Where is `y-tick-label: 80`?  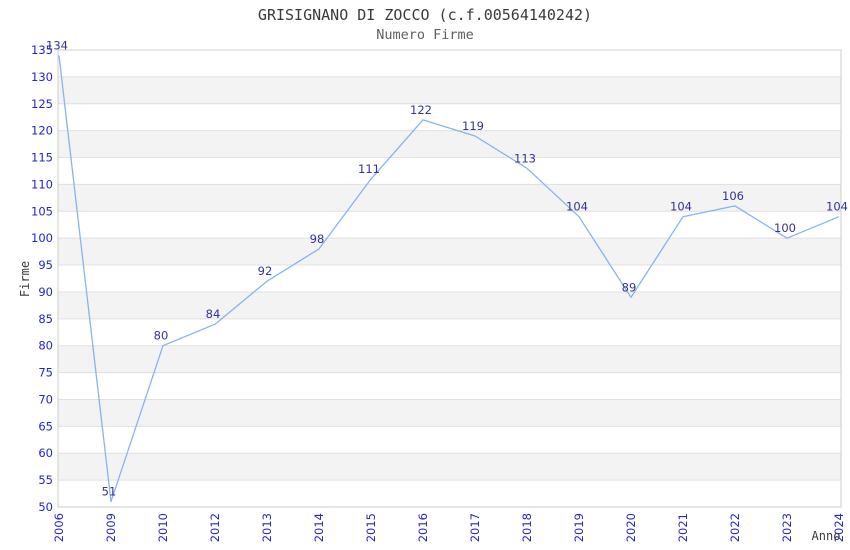
y-tick-label: 80 is located at coordinates (45, 346).